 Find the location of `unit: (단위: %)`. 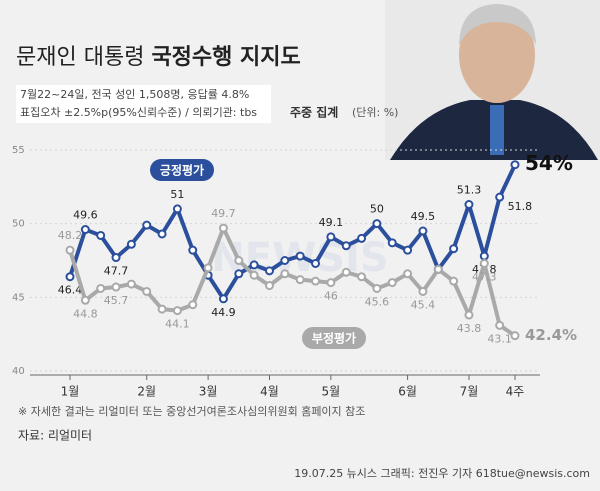

unit: (단위: %) is located at coordinates (375, 112).